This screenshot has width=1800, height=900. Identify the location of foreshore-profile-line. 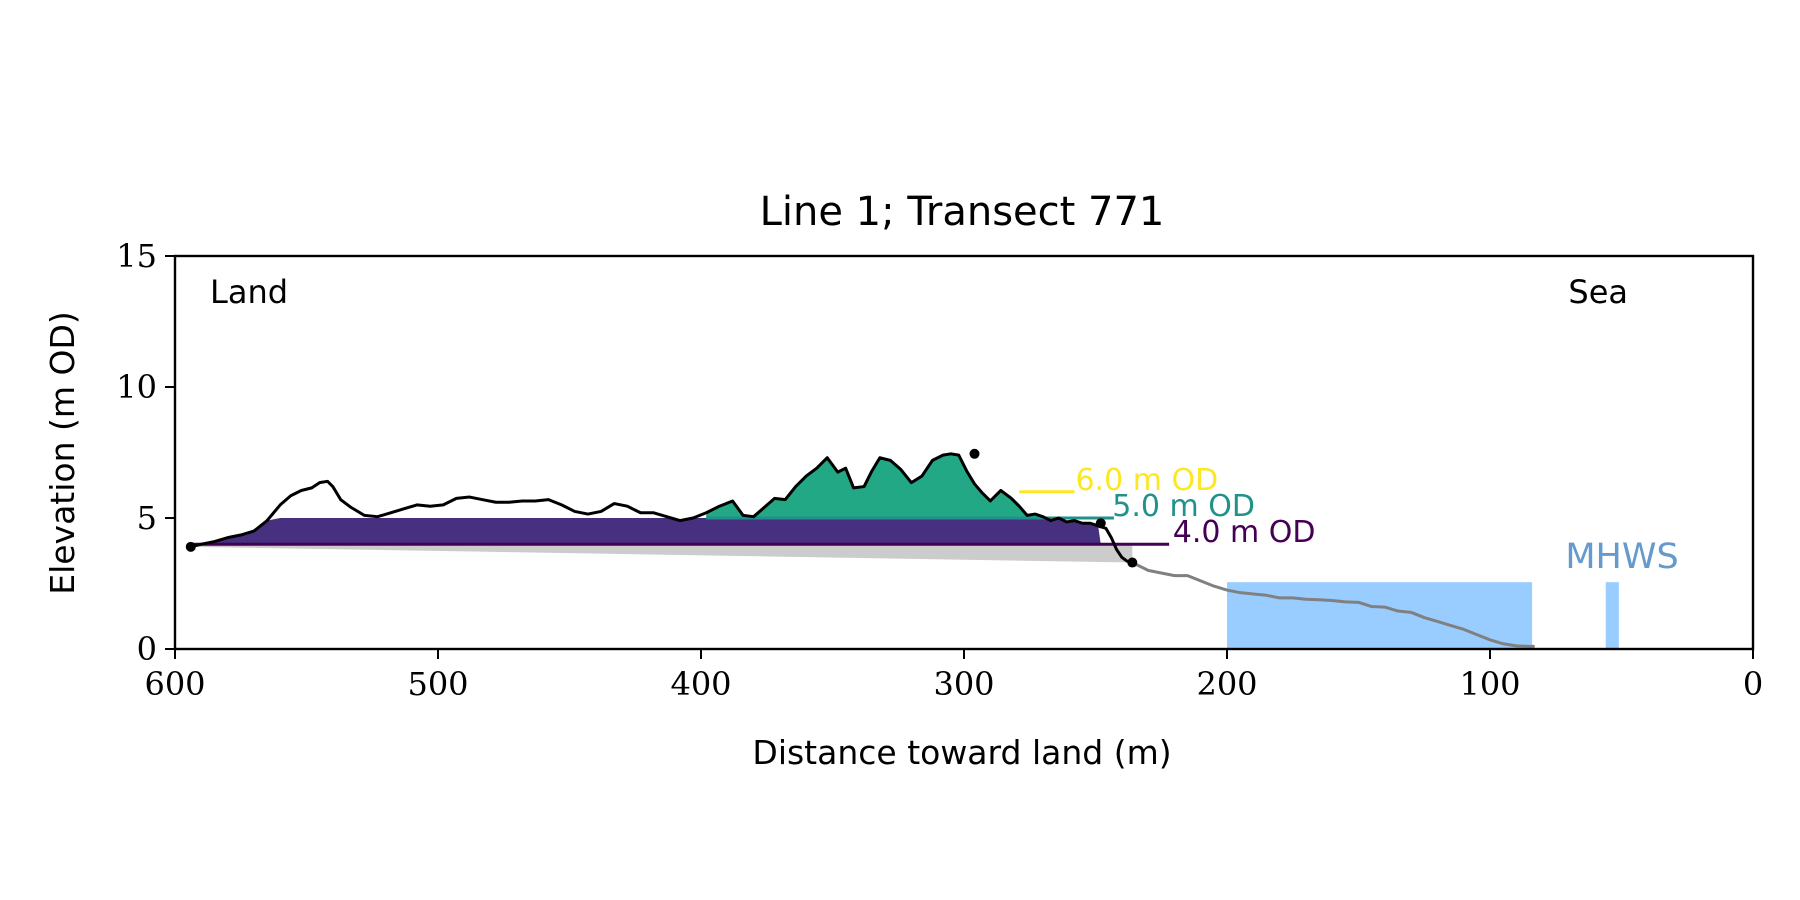
(1333, 604).